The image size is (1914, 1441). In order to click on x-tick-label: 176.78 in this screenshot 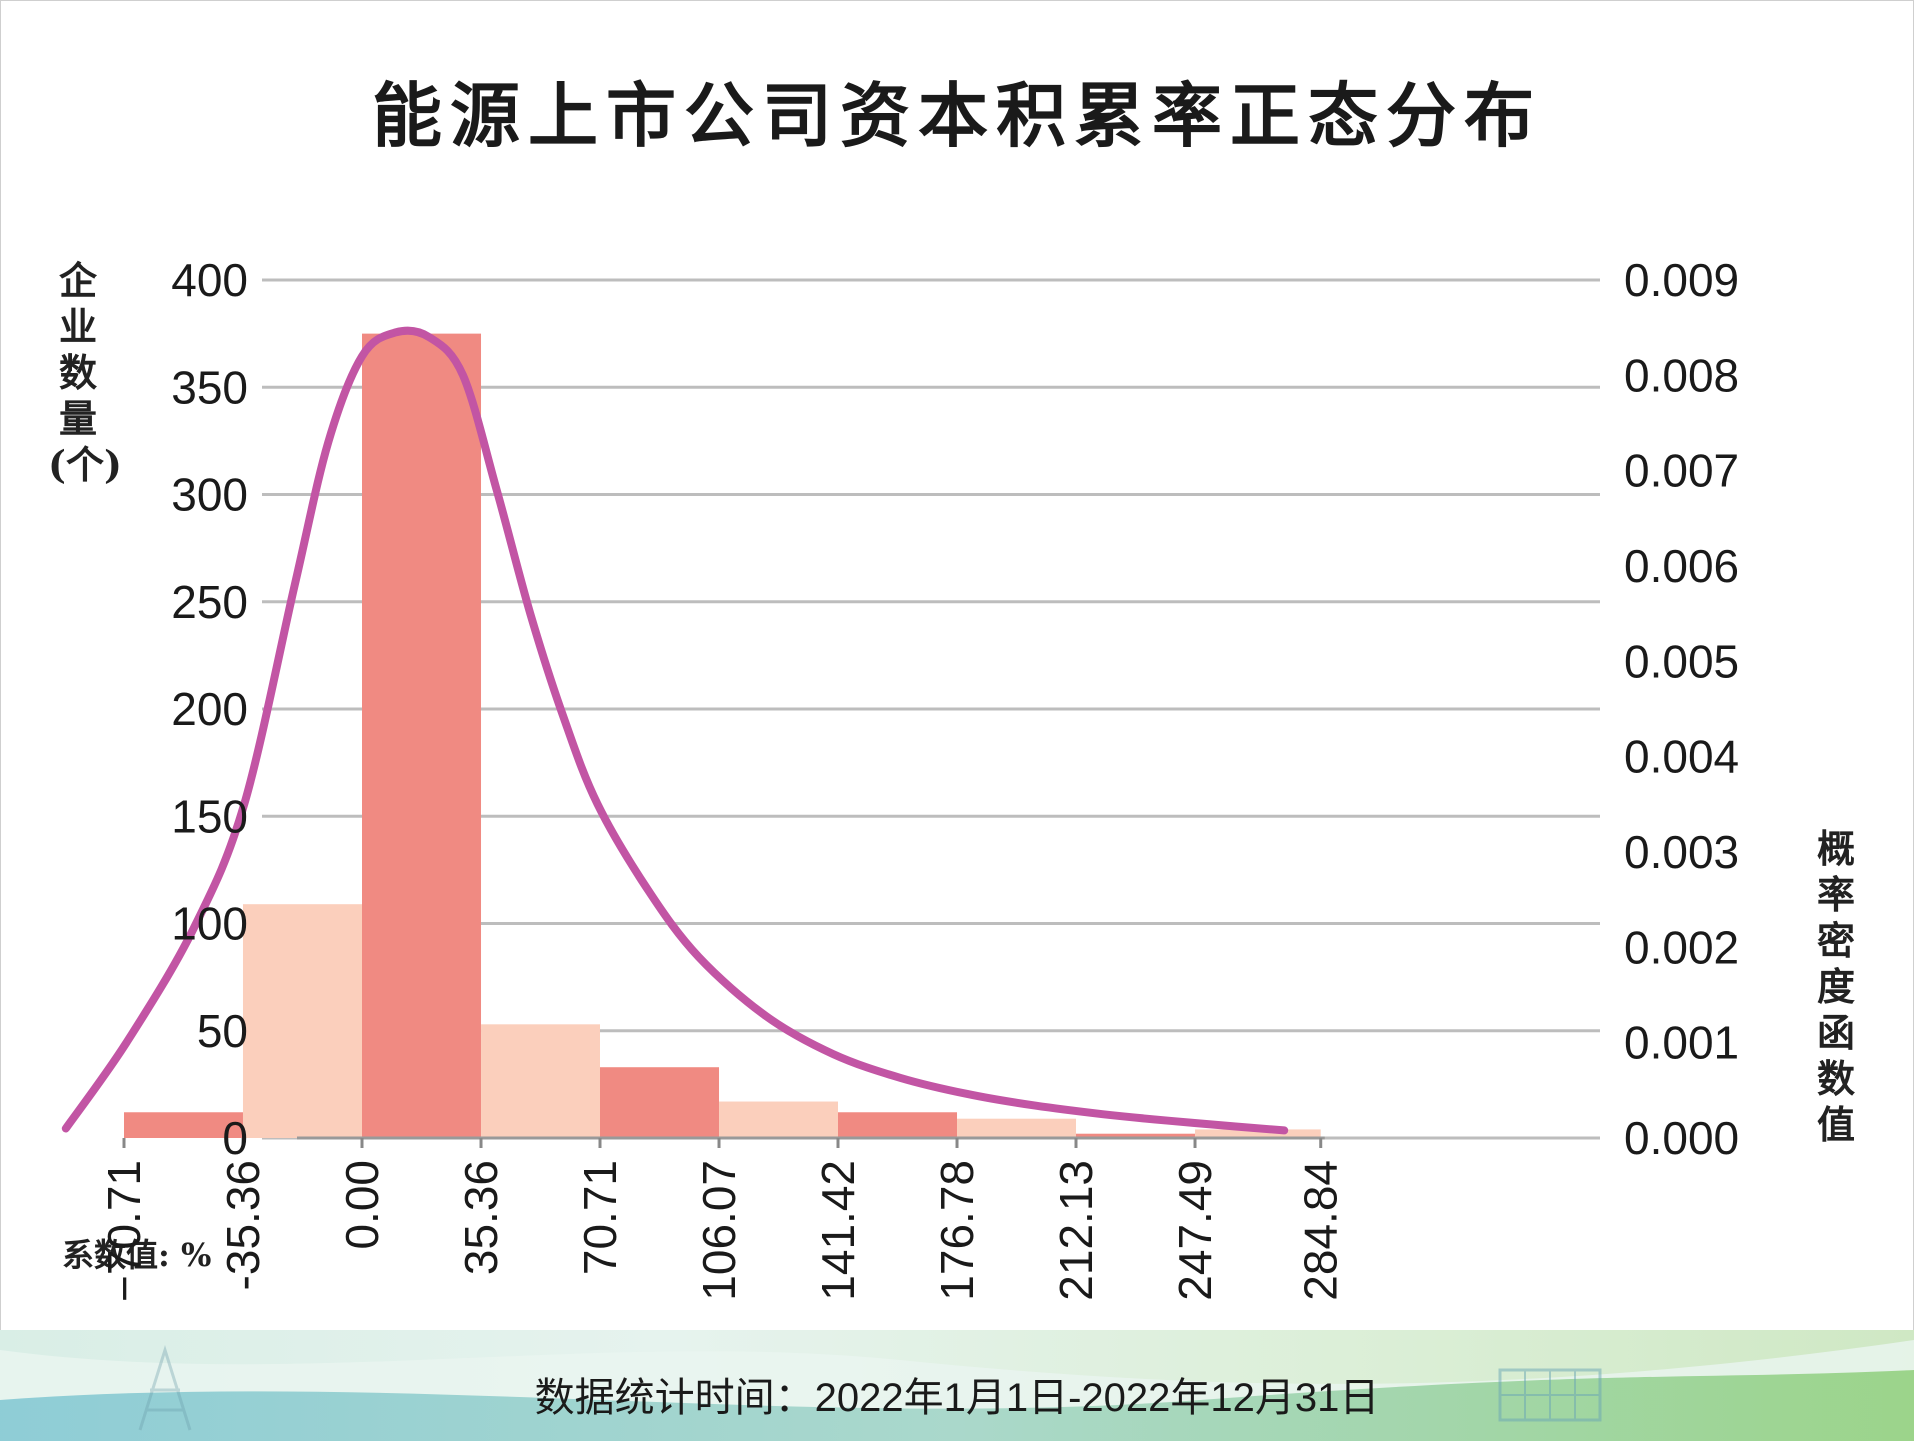, I will do `click(957, 1230)`.